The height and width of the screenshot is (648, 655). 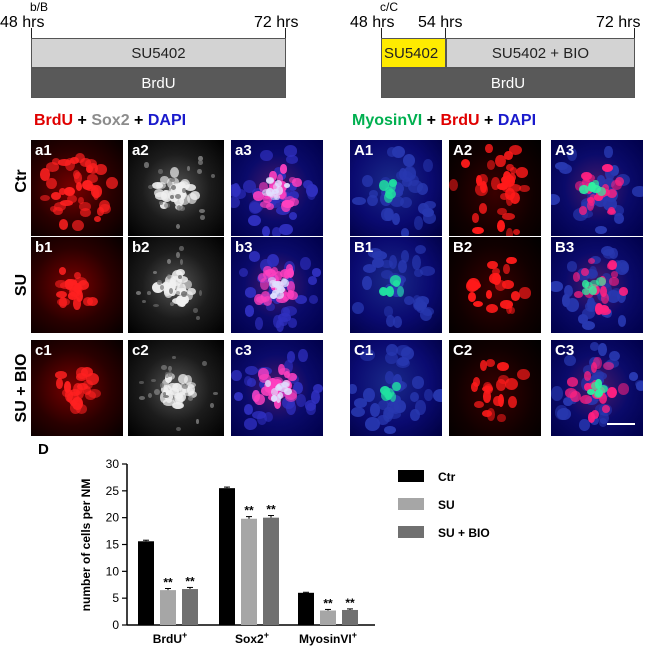 I want to click on micrograph-panel: a3, so click(x=277, y=188).